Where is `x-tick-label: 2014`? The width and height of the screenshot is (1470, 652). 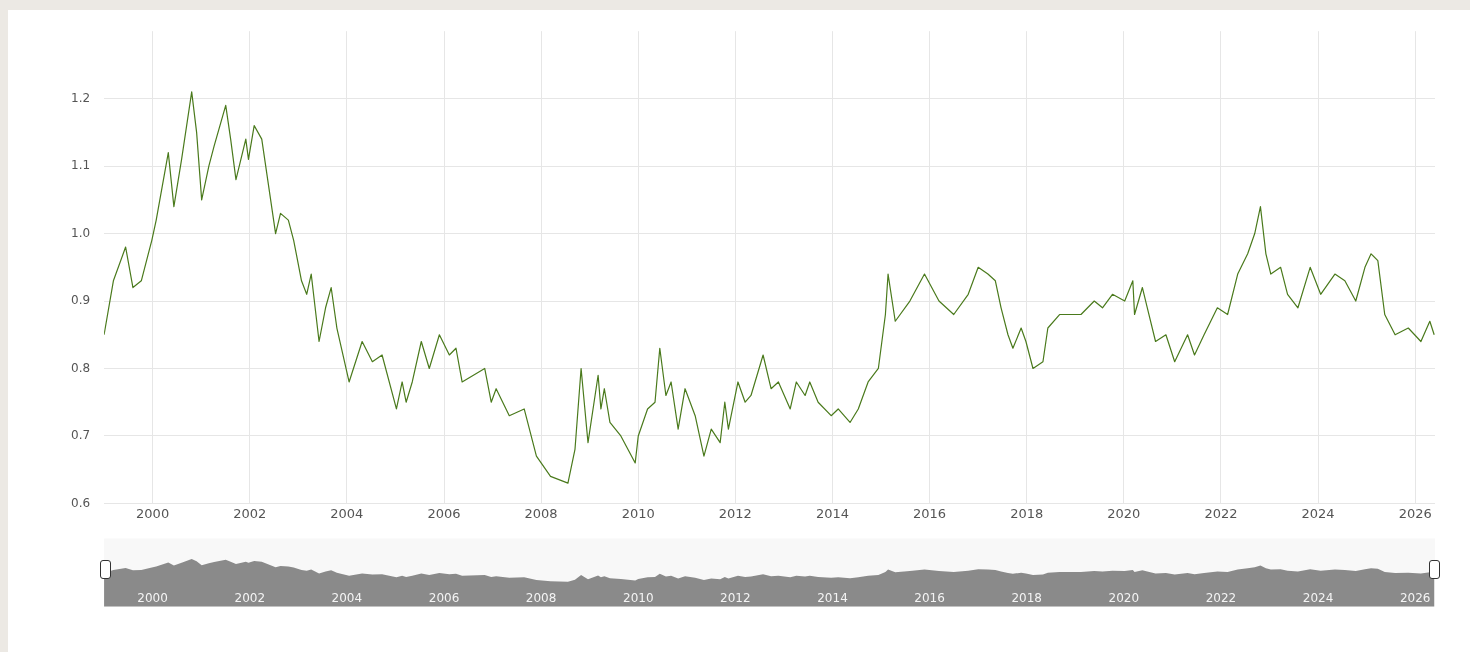 x-tick-label: 2014 is located at coordinates (832, 597).